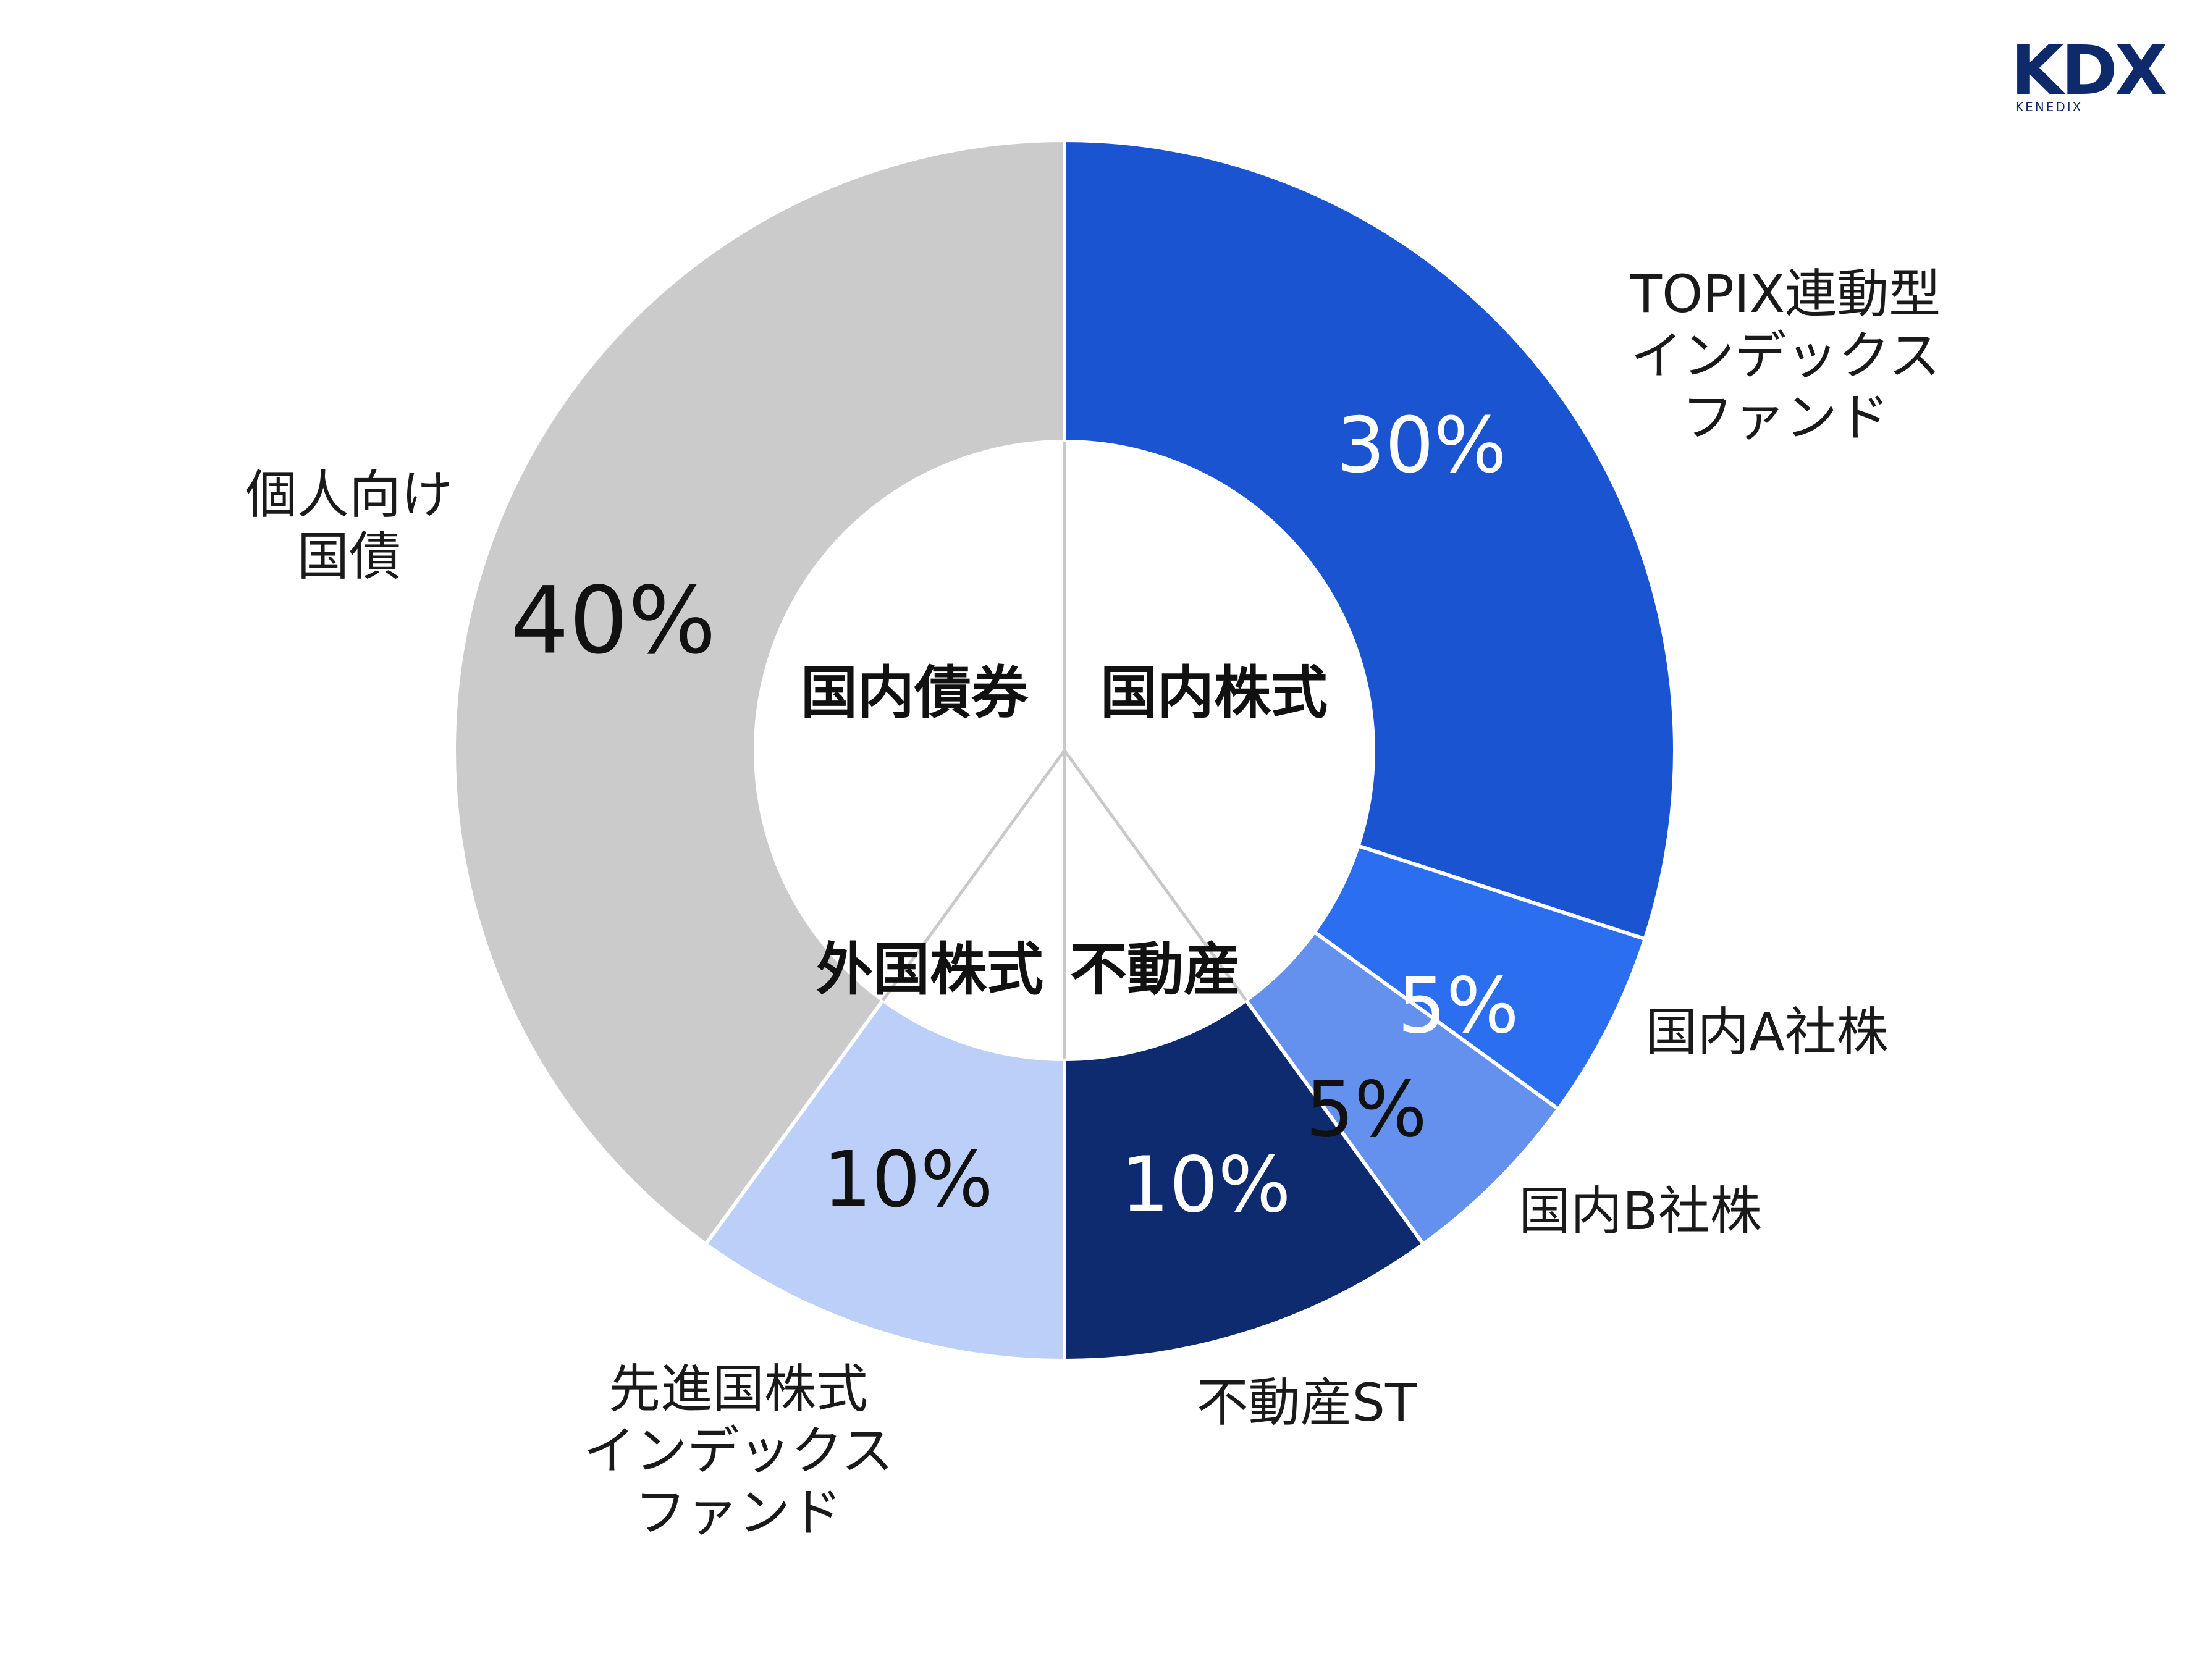 The image size is (2200, 1680). What do you see at coordinates (613, 622) in the screenshot?
I see `slice-value-label-5: 40%` at bounding box center [613, 622].